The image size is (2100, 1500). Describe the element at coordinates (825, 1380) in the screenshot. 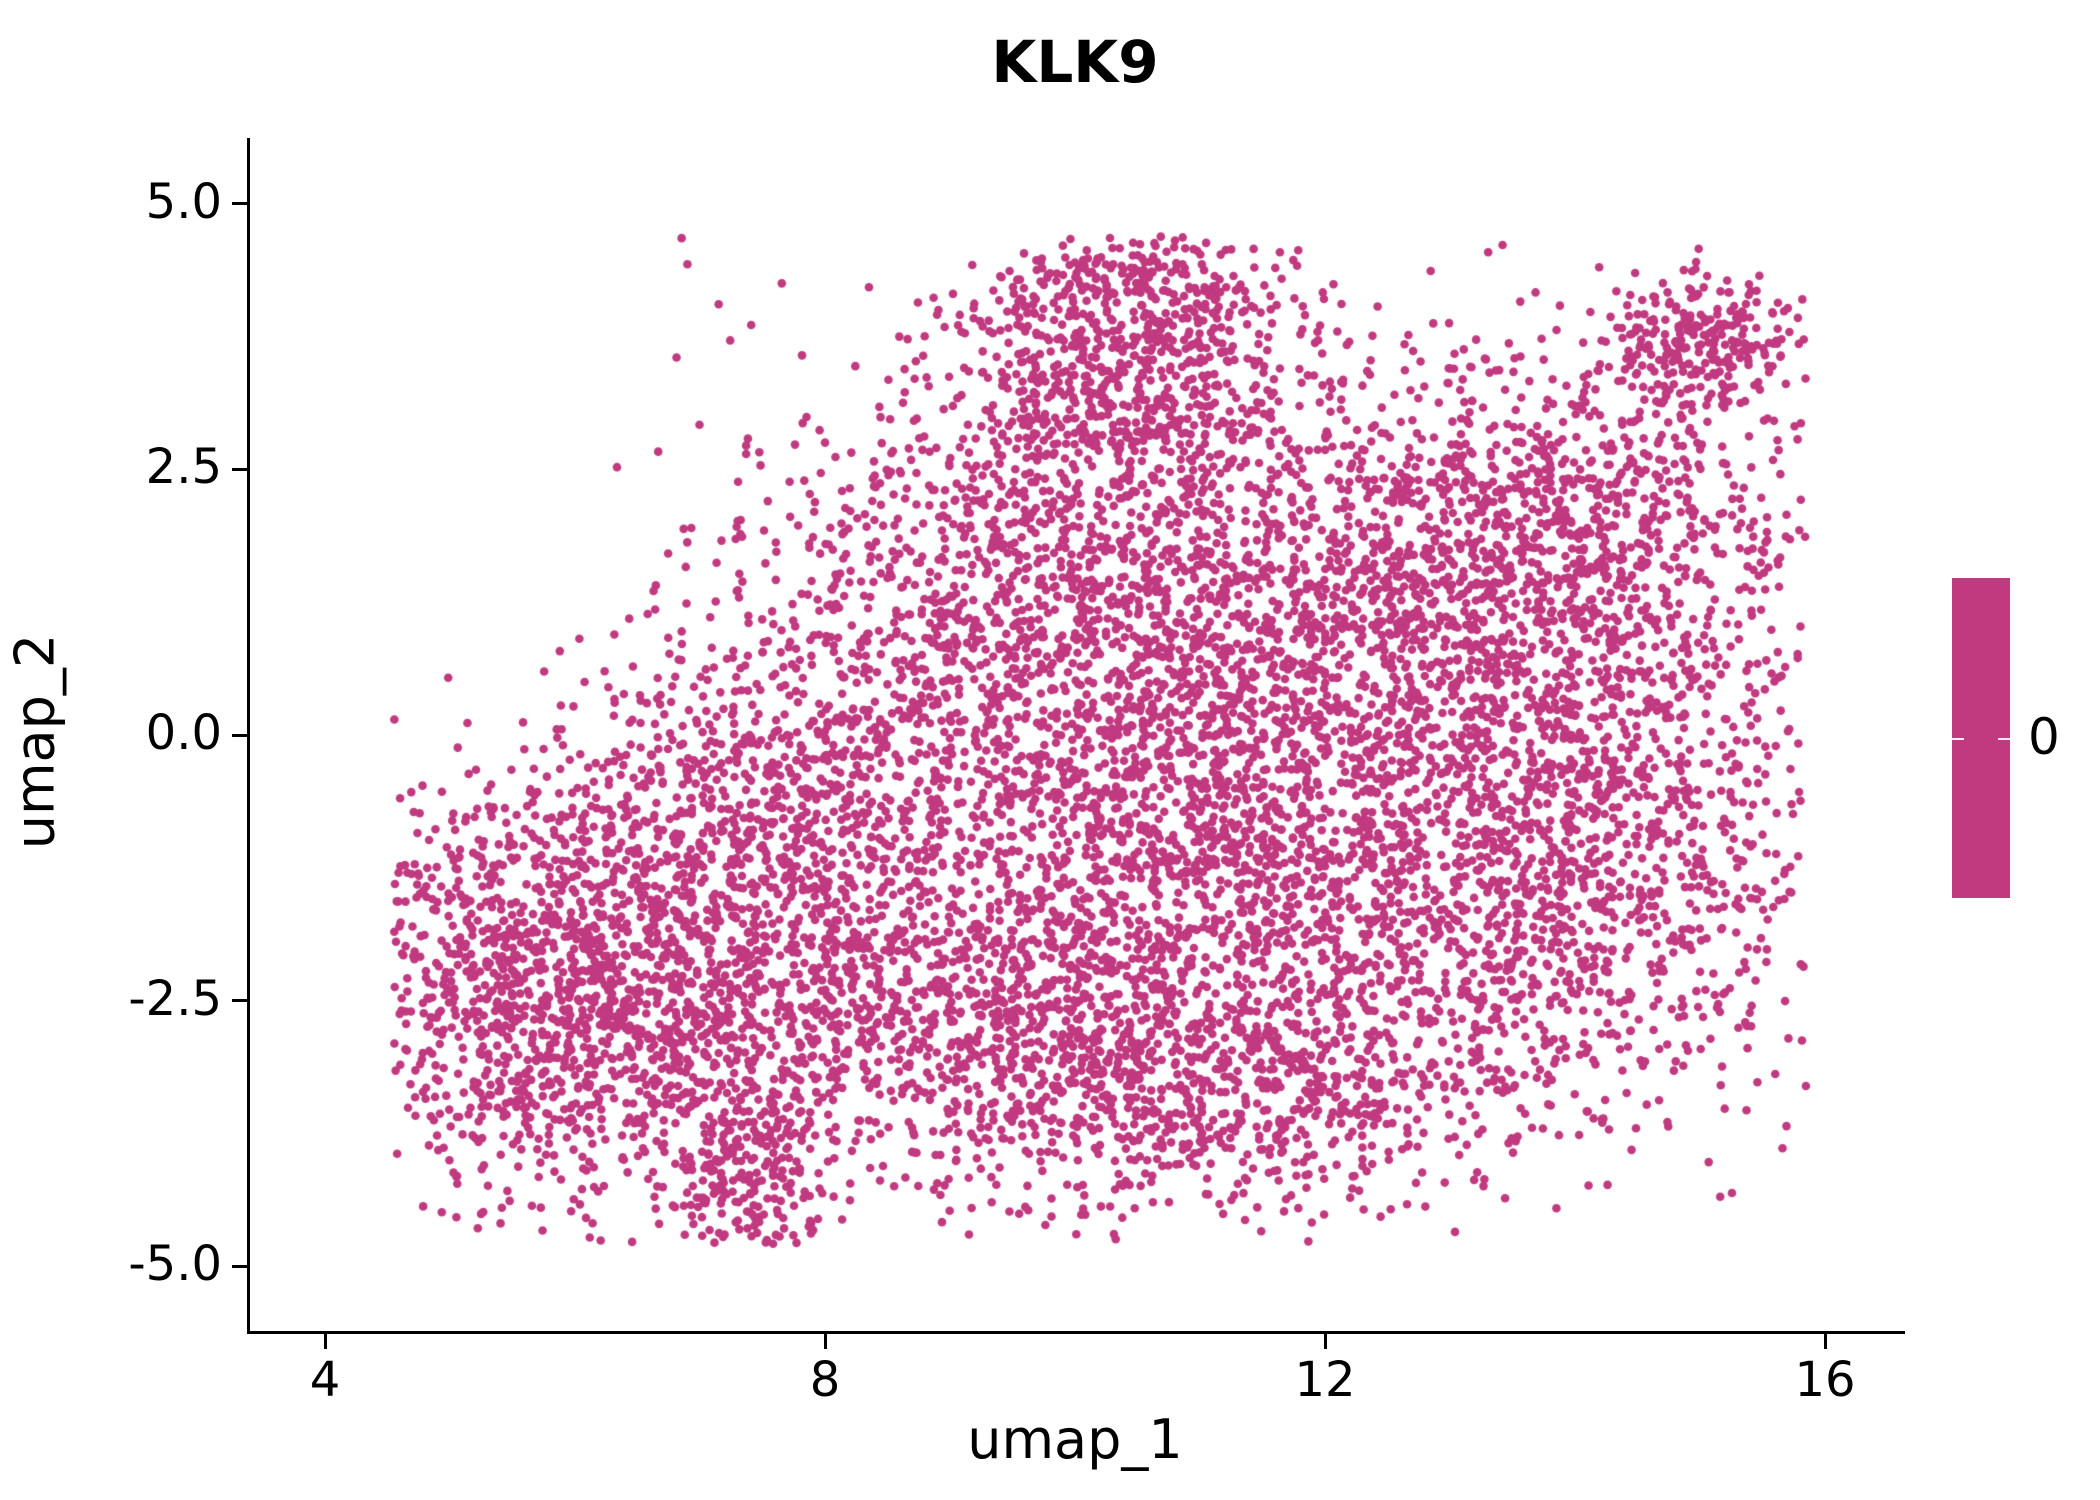

I see `x-tick-label: 8` at that location.